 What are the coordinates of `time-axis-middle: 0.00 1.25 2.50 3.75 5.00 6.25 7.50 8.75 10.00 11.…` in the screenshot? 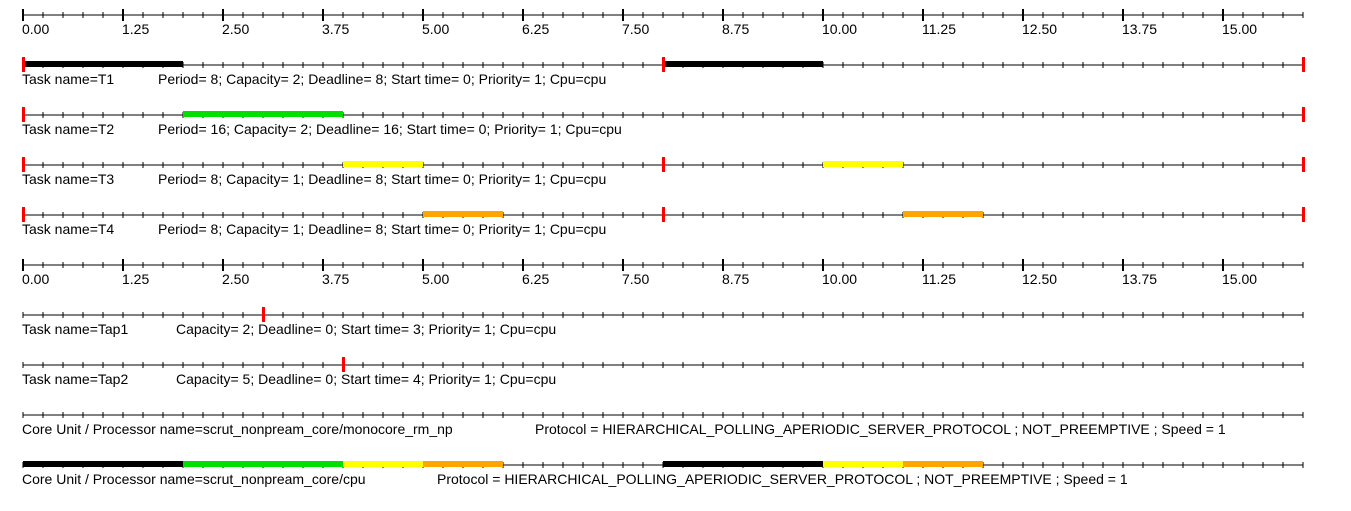 It's located at (663, 273).